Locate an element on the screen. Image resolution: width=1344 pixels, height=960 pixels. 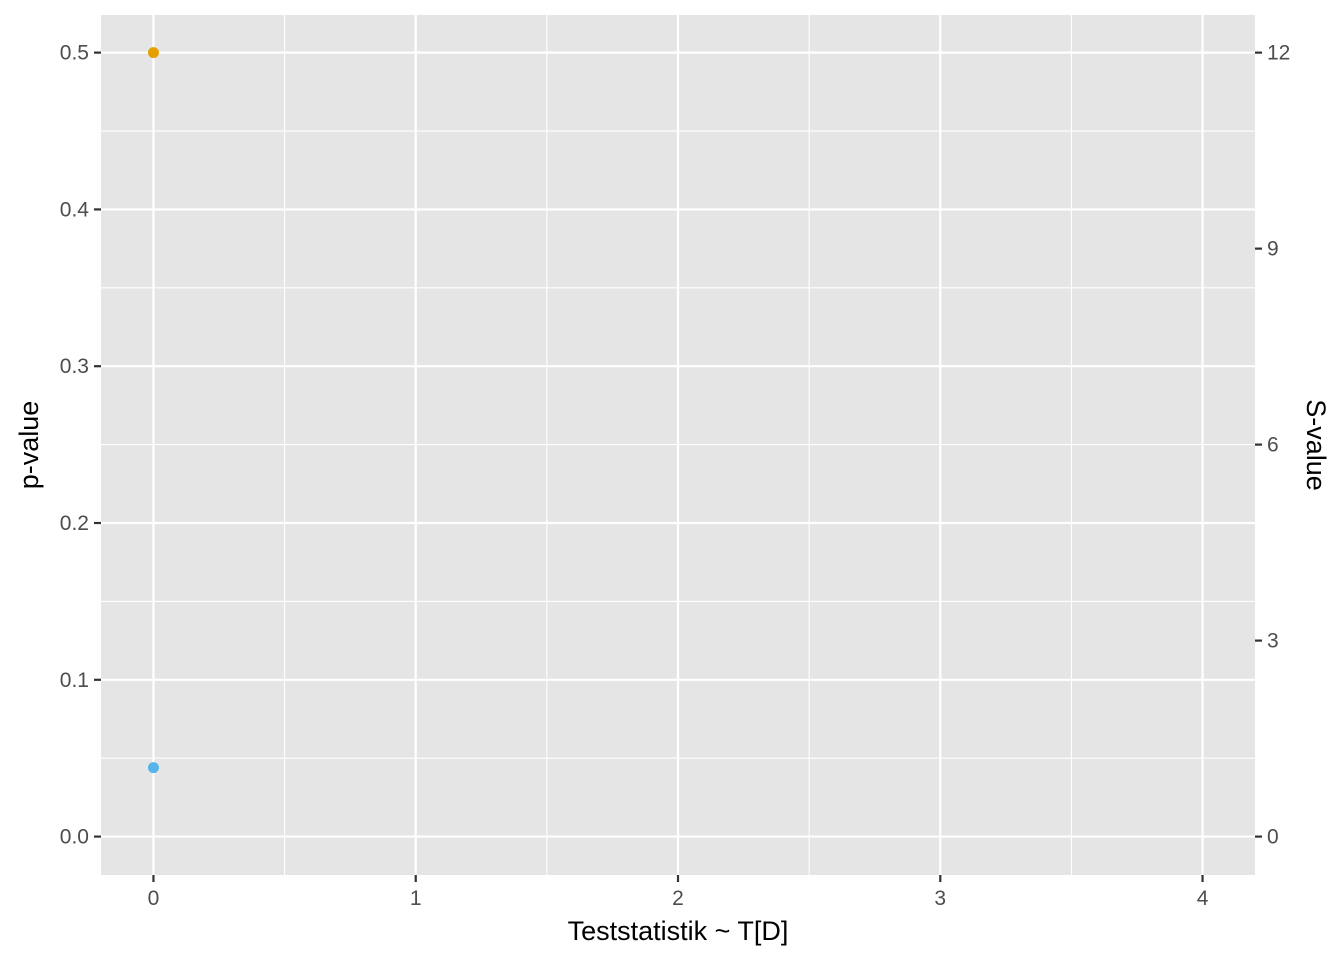
y-tick-label: 0.4 is located at coordinates (75, 209).